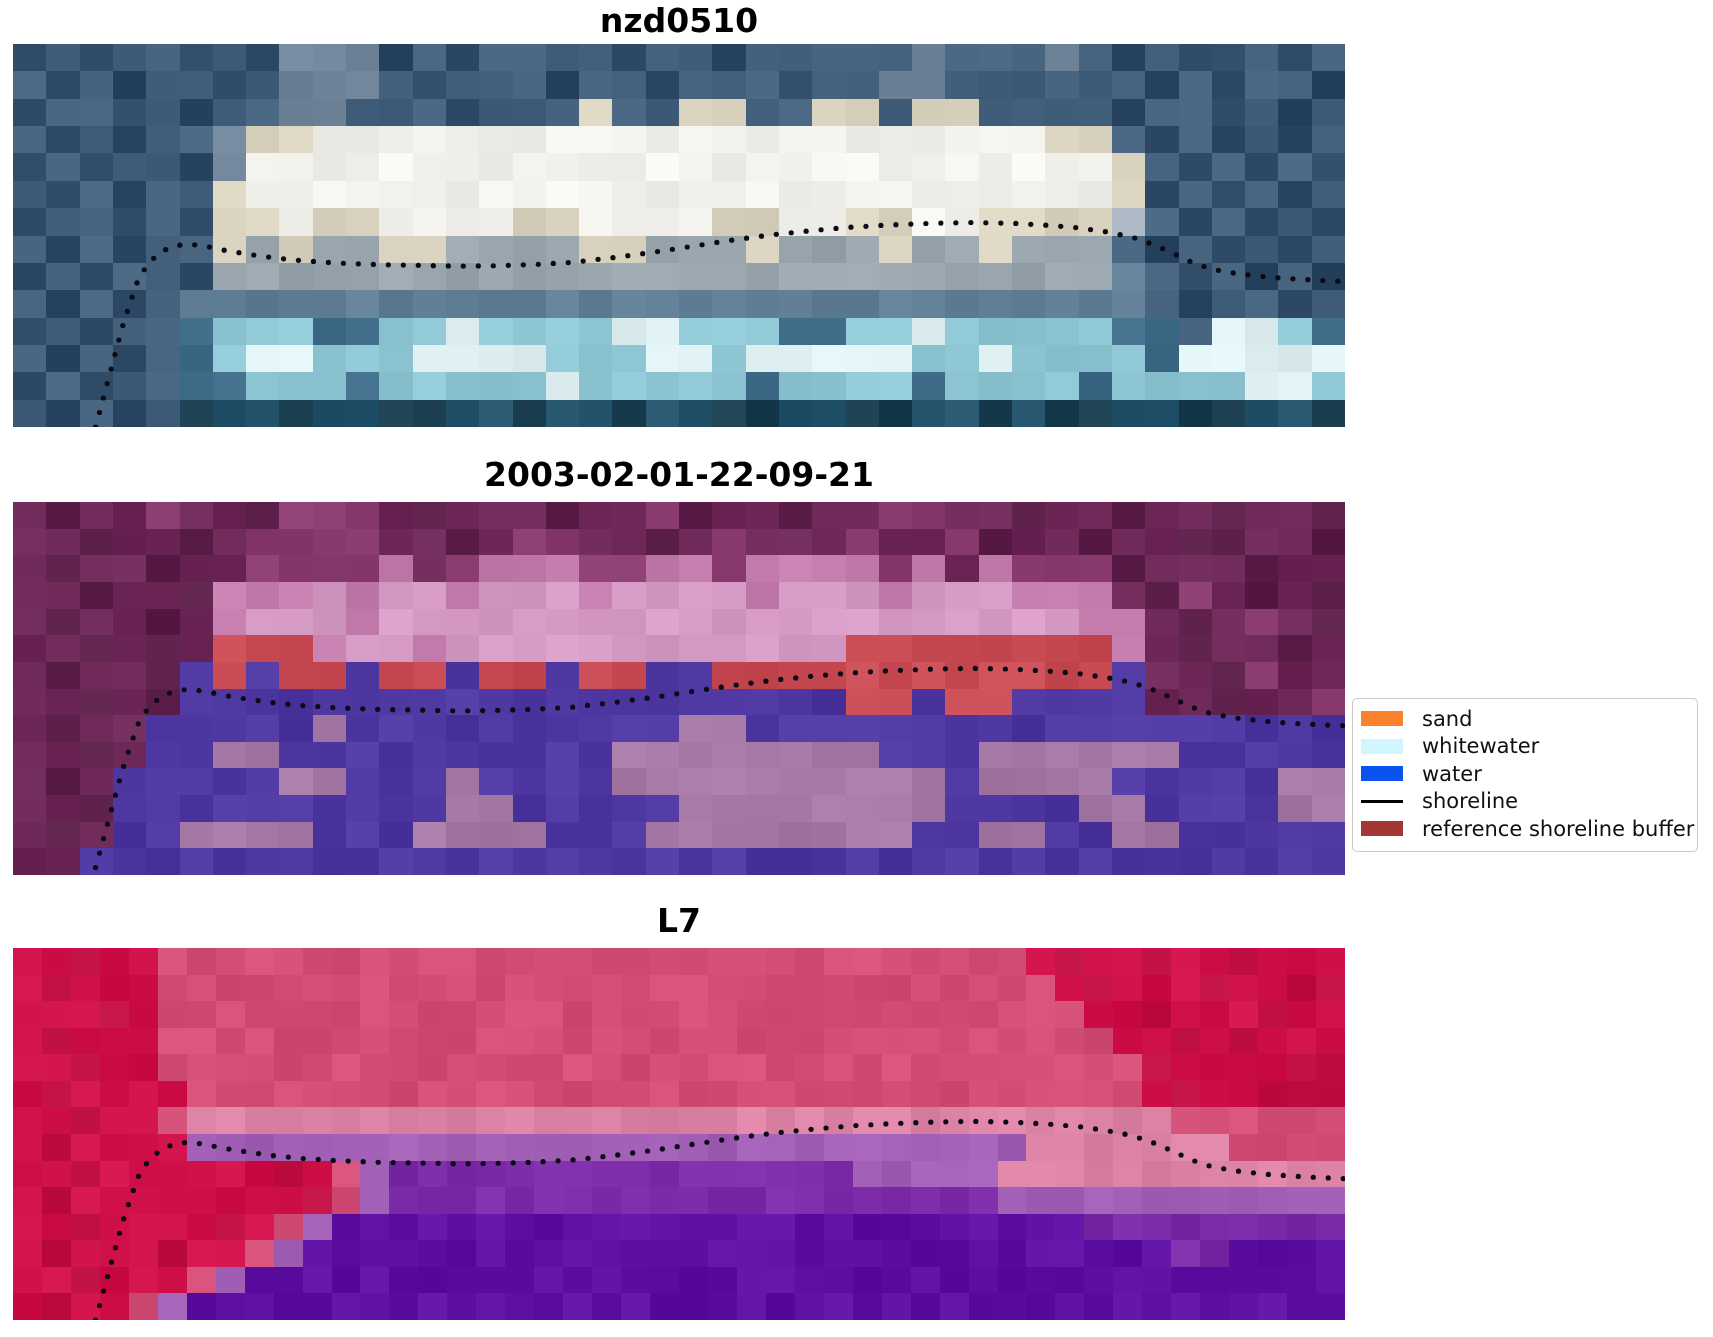  I want to click on panel-title-l7: L7, so click(679, 920).